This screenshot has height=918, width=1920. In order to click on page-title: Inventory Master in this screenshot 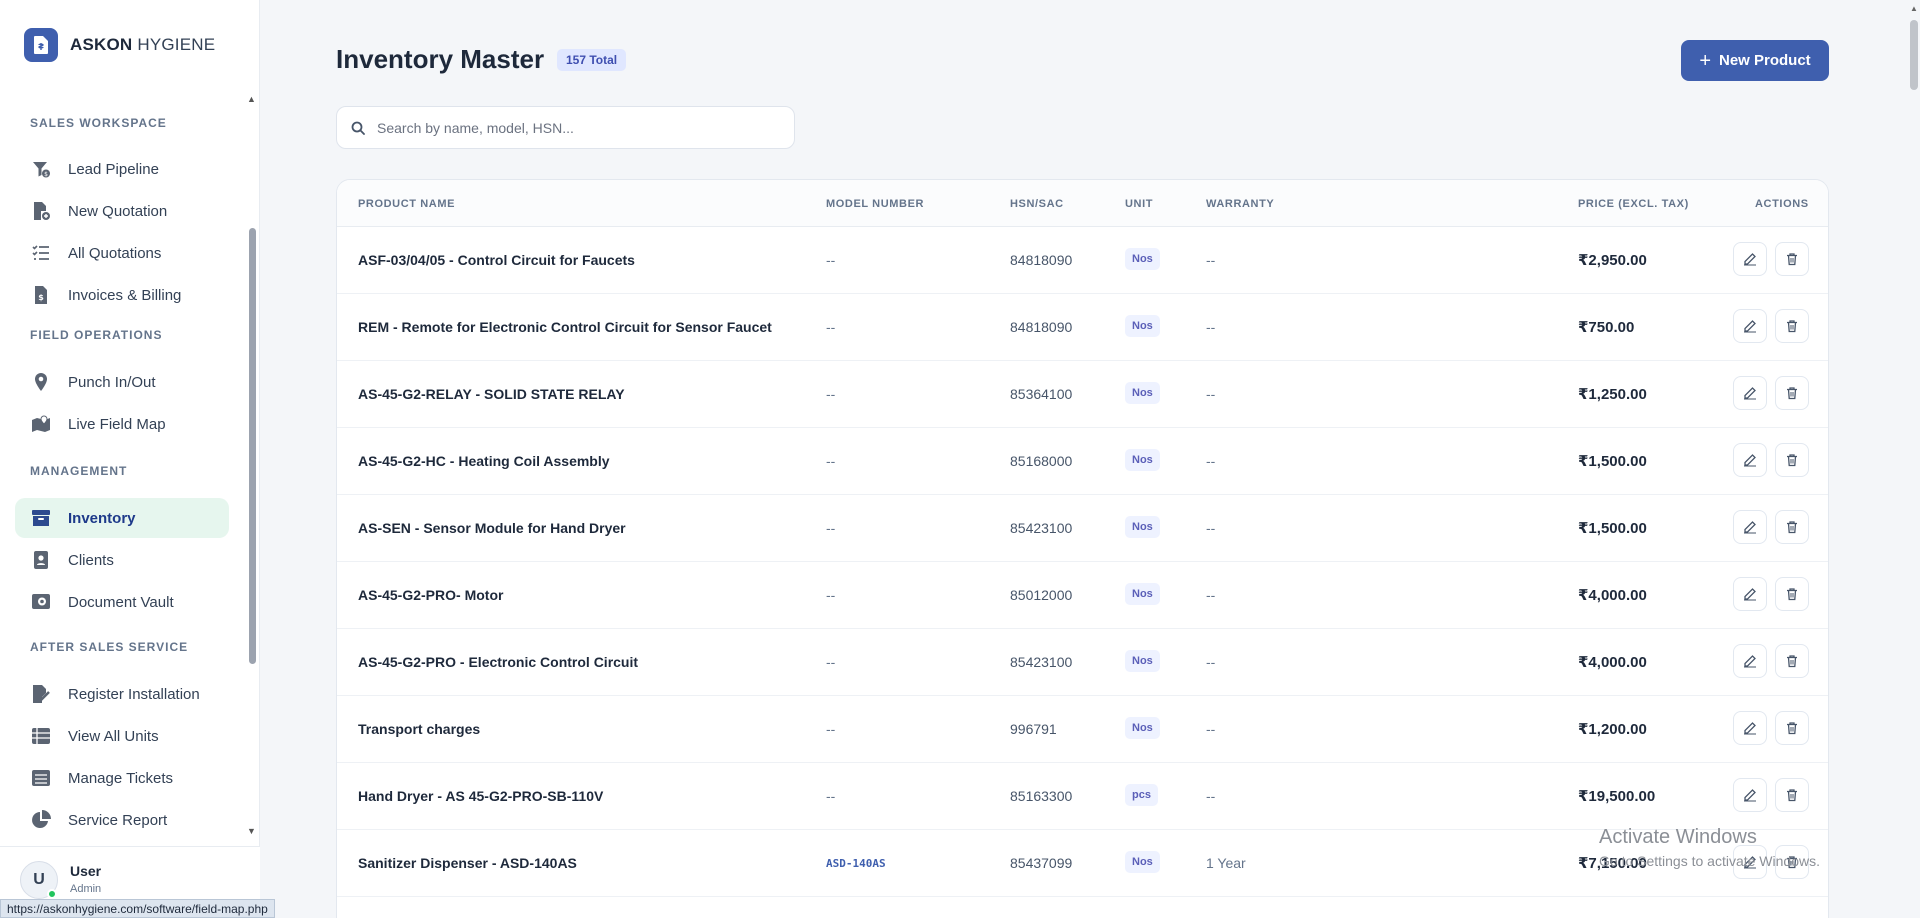, I will do `click(440, 59)`.